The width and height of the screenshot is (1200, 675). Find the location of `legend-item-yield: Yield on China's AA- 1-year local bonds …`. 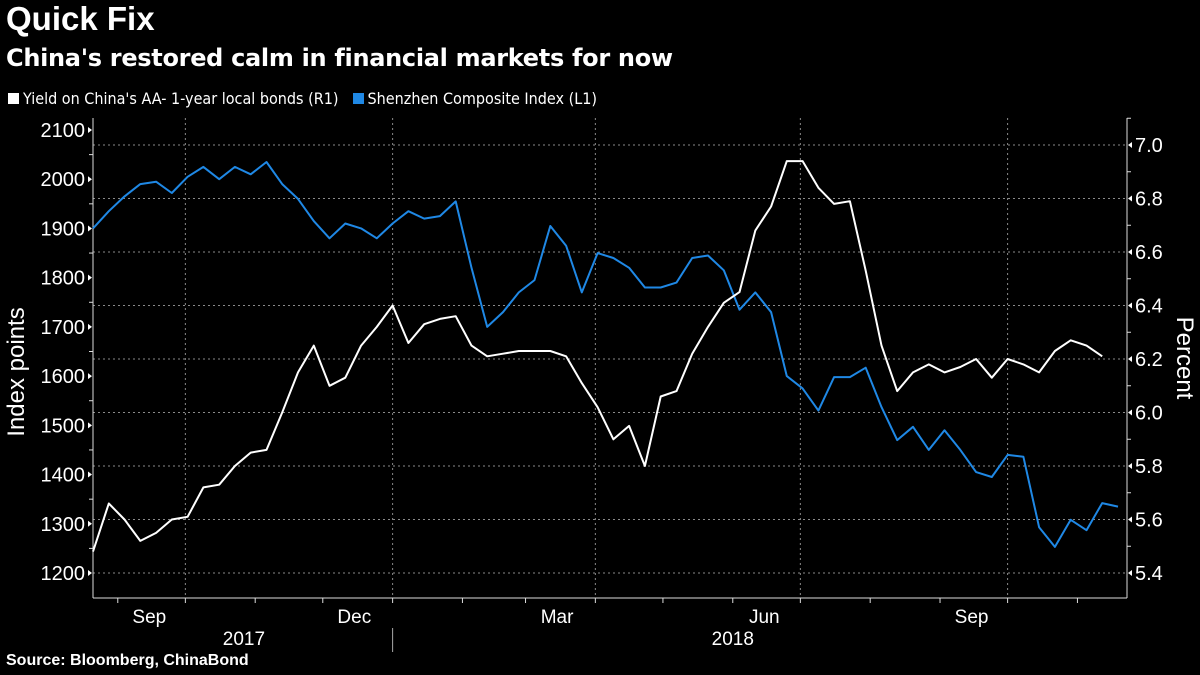

legend-item-yield: Yield on China's AA- 1-year local bonds … is located at coordinates (173, 98).